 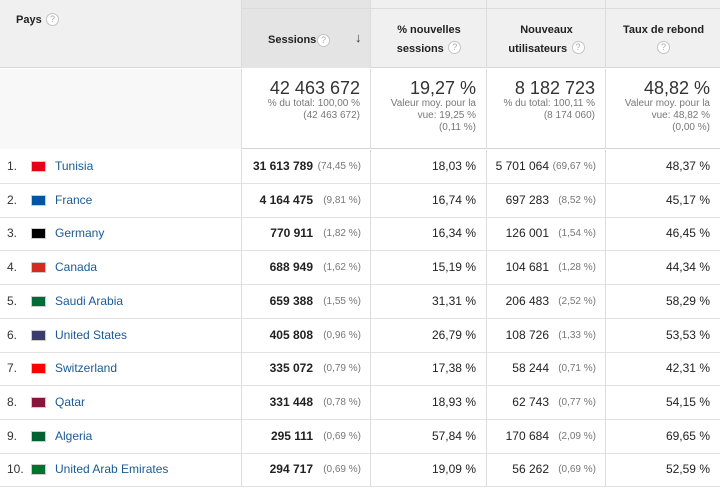 I want to click on new-sessions-value: 16,34 %, so click(x=453, y=233).